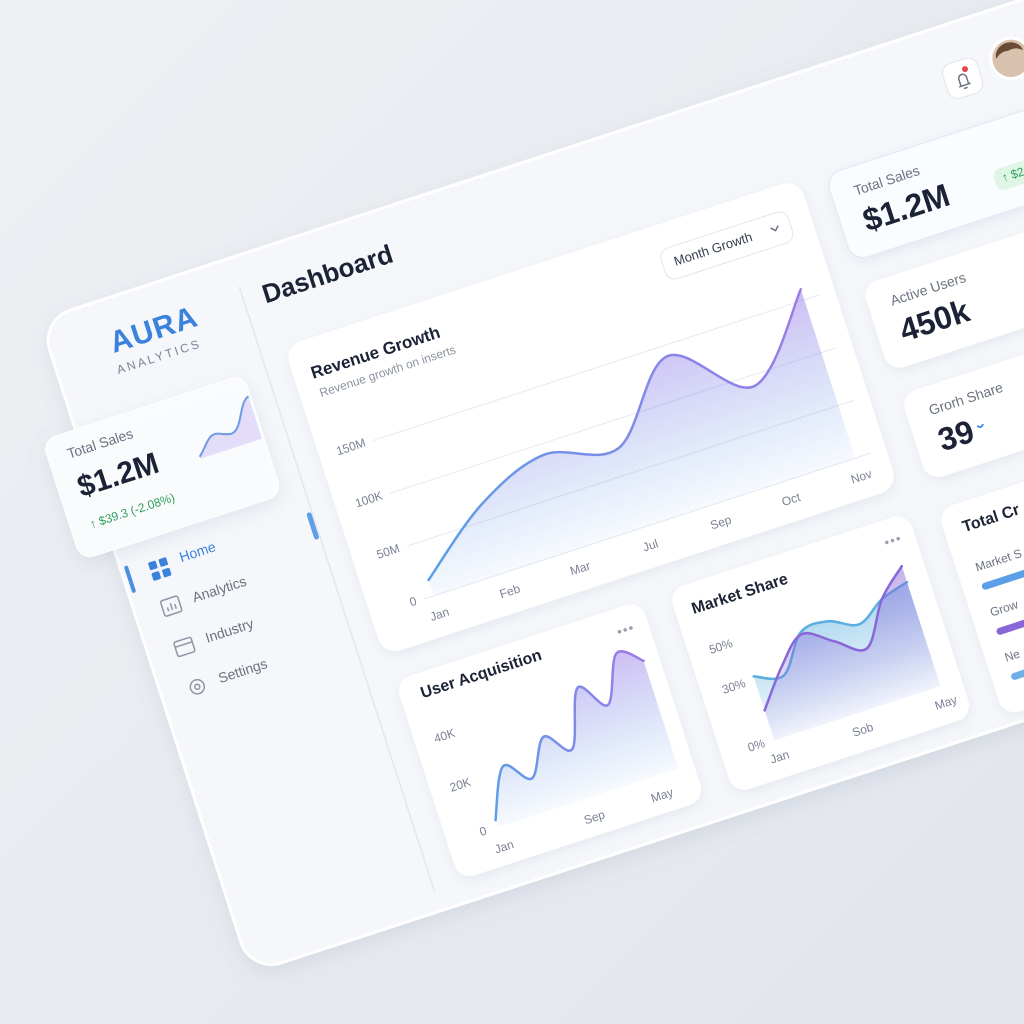 This screenshot has width=1024, height=1024. What do you see at coordinates (861, 477) in the screenshot?
I see `x-tick-label: Nov` at bounding box center [861, 477].